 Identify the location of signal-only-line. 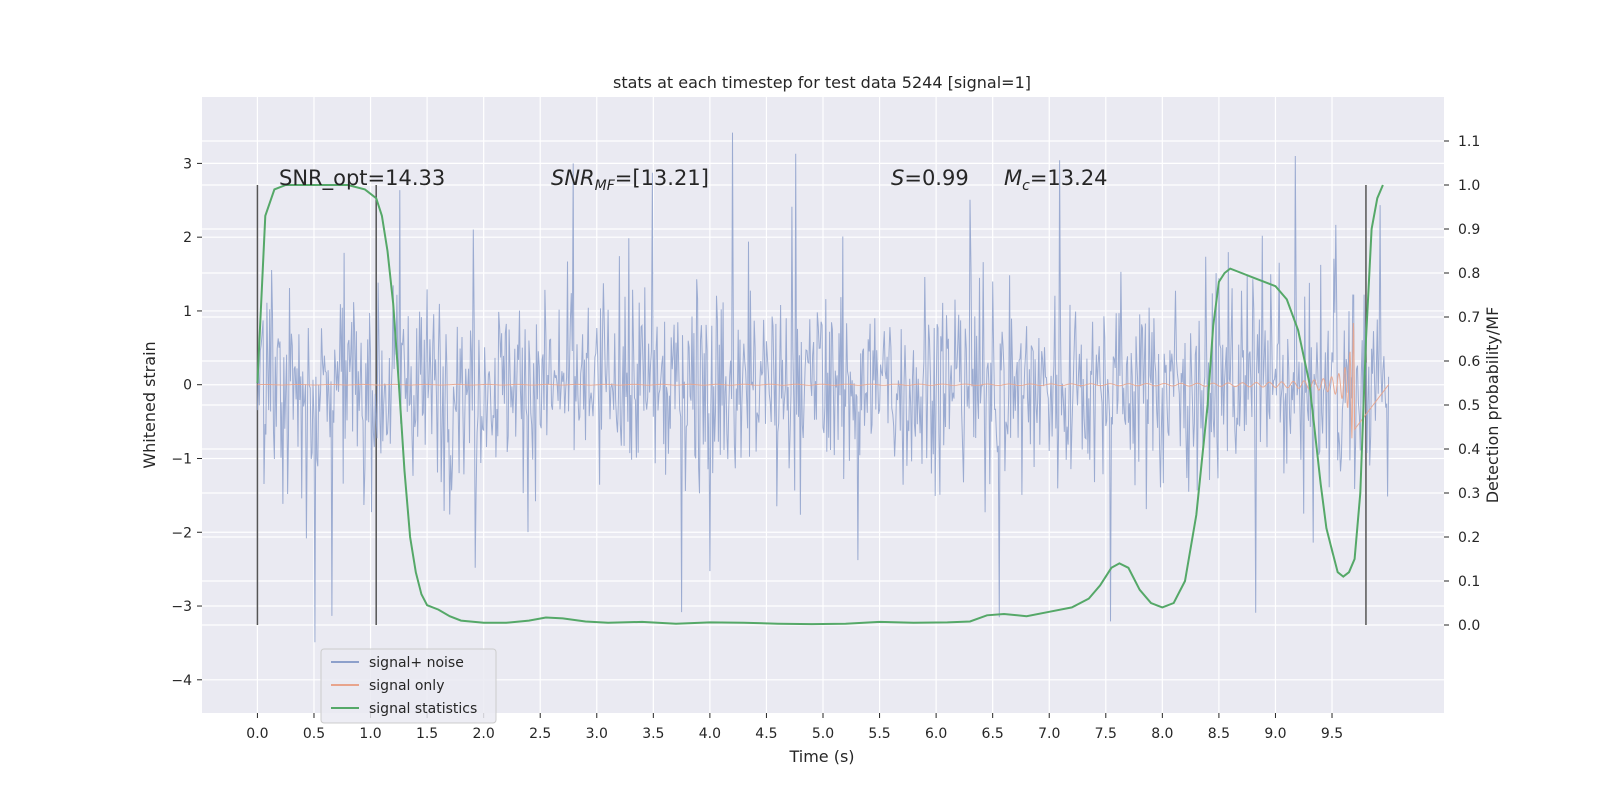
(823, 380).